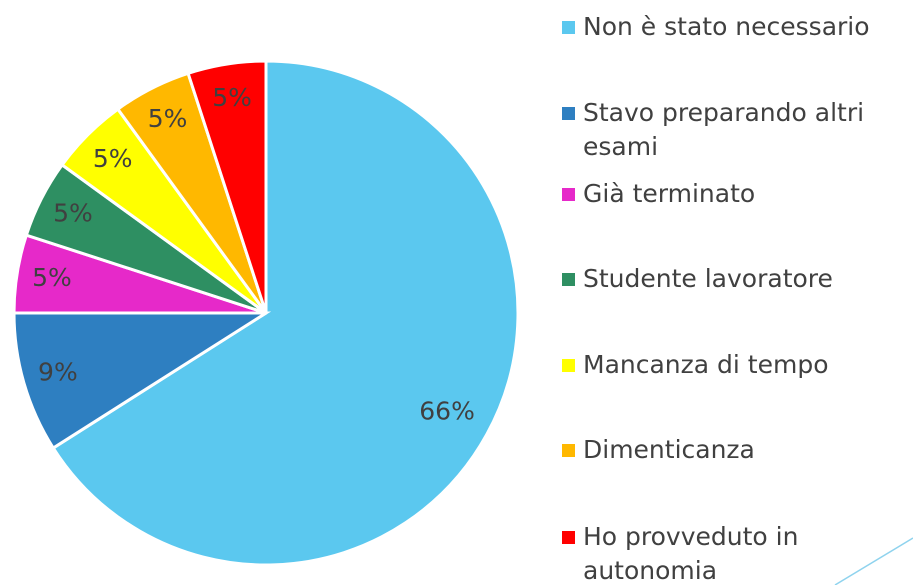 This screenshot has height=588, width=913. What do you see at coordinates (58, 371) in the screenshot?
I see `data-label: 9%` at bounding box center [58, 371].